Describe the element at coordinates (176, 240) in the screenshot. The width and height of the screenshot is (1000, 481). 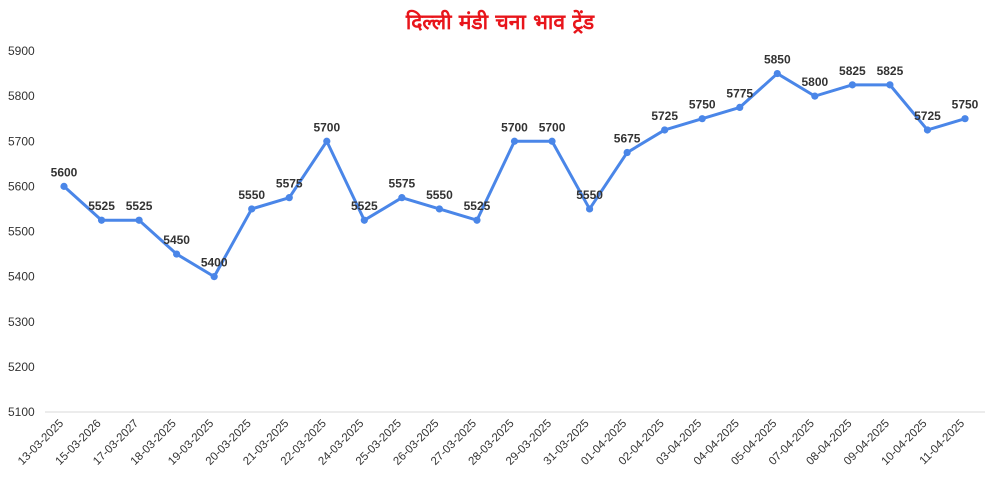
I see `data-label: 5450` at that location.